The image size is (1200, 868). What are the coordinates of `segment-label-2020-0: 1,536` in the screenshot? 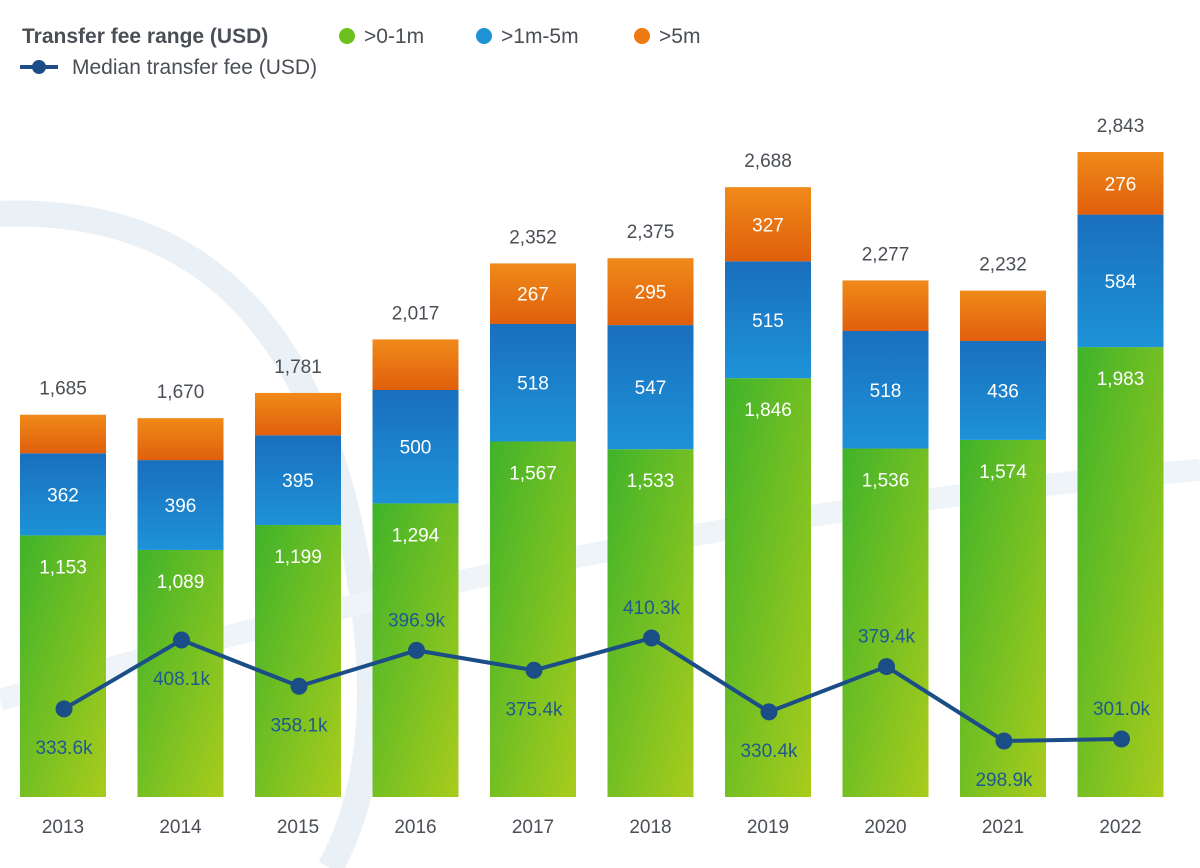 It's located at (886, 481).